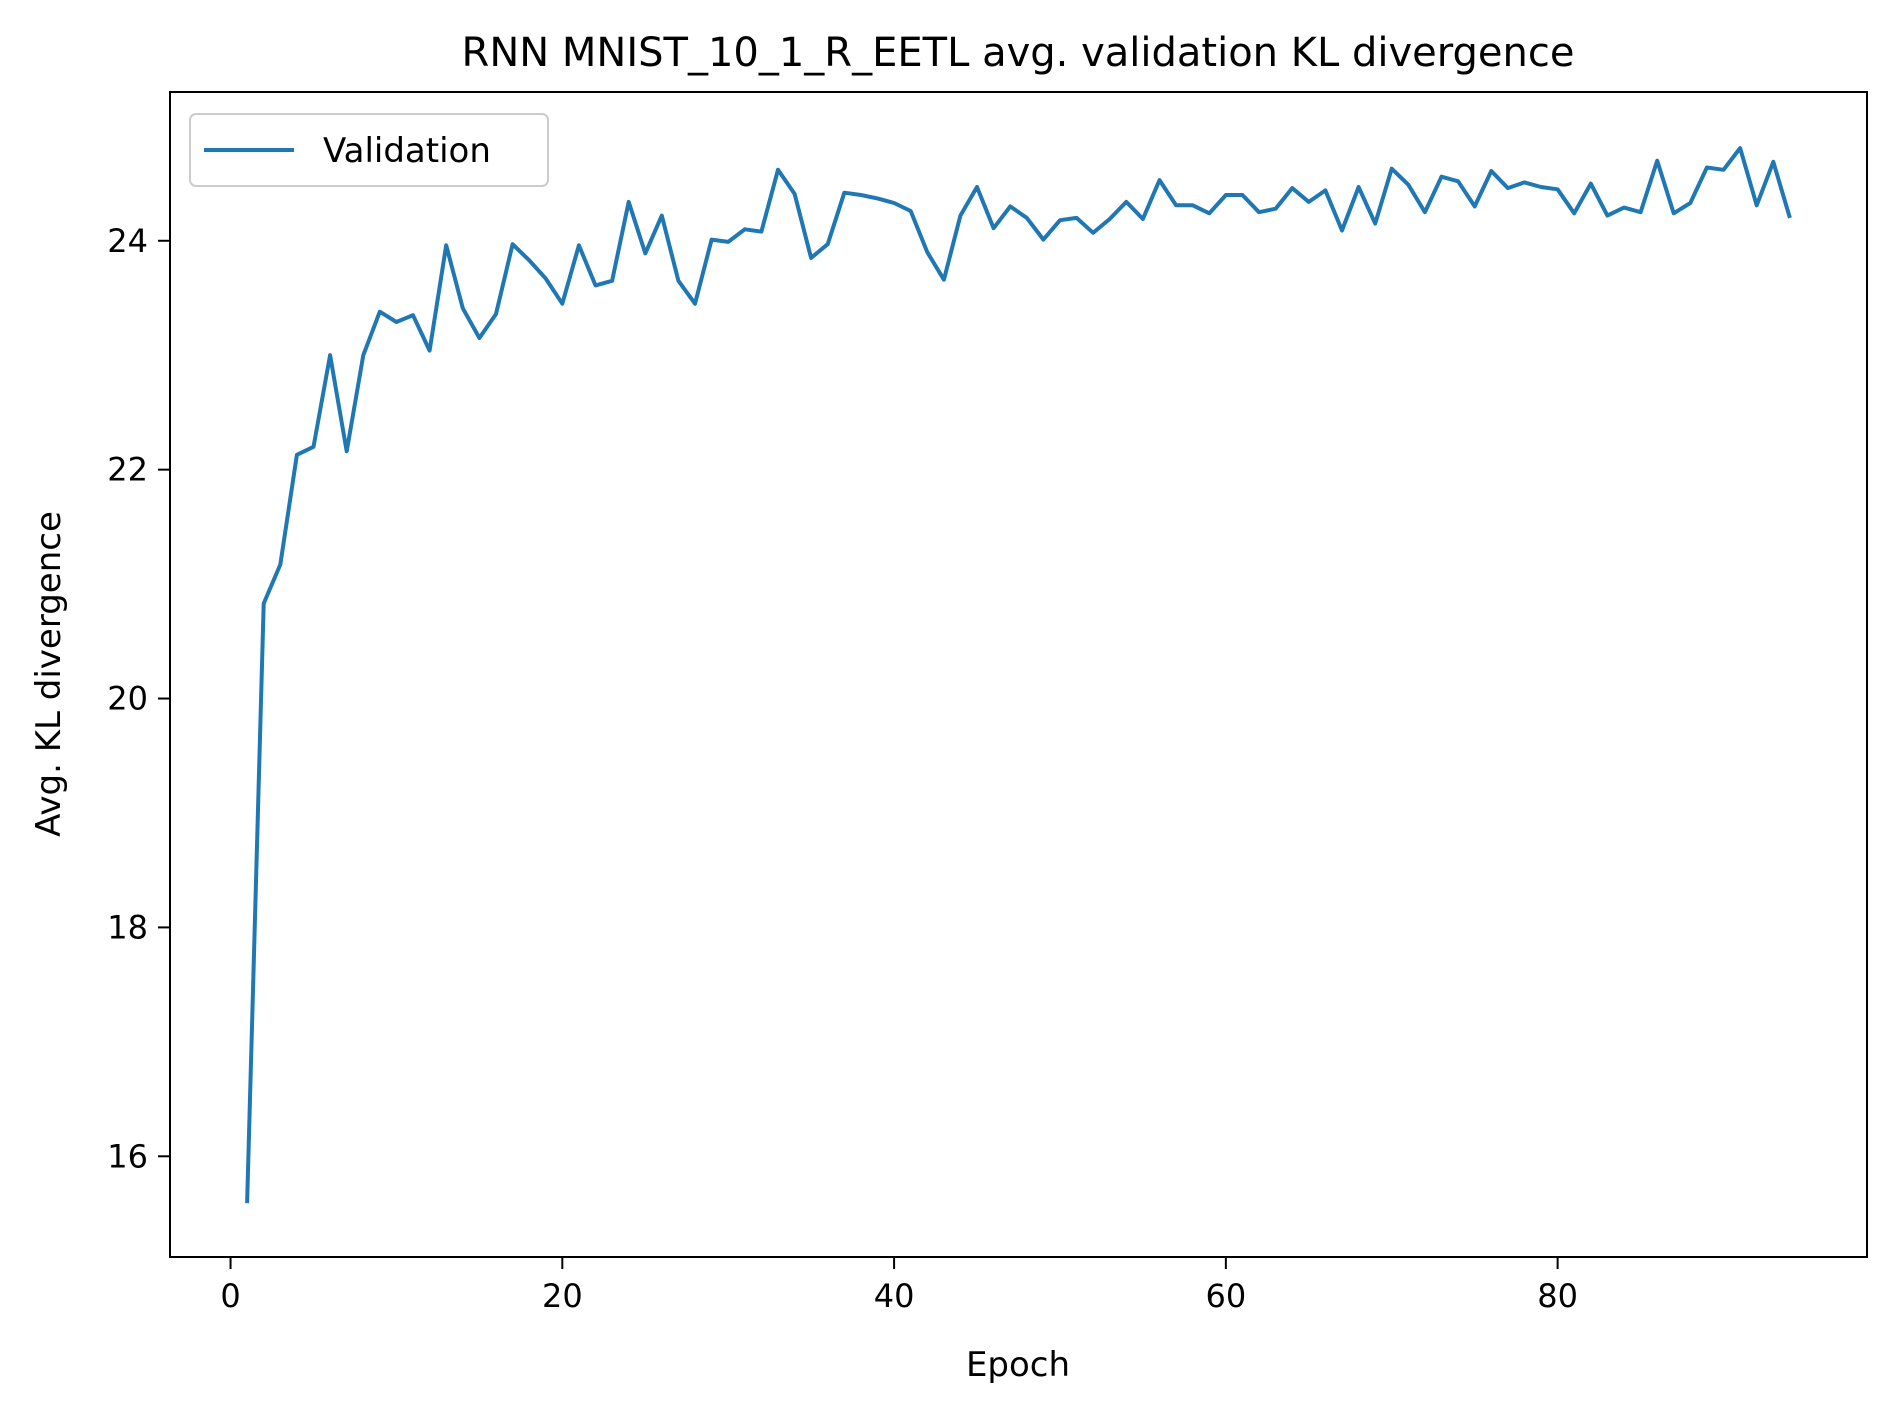  What do you see at coordinates (407, 151) in the screenshot?
I see `legend-label-validation: Validation` at bounding box center [407, 151].